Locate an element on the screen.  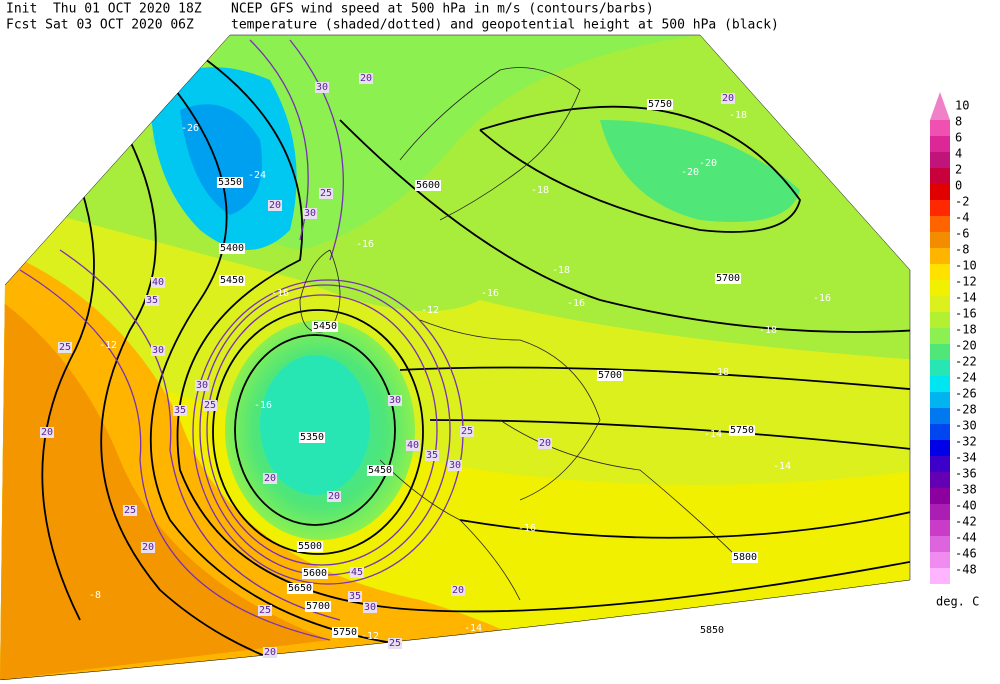
forecast-time: Fcst Sat 03 OCT 2020 06Z is located at coordinates (100, 25).